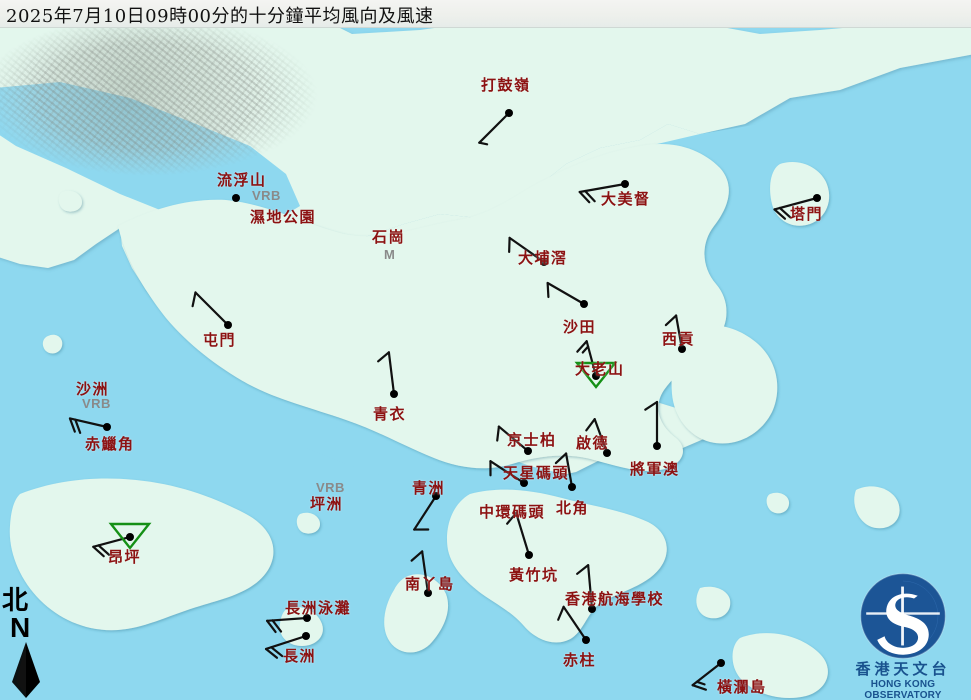 The image size is (971, 700). What do you see at coordinates (580, 660) in the screenshot?
I see `station-label: 赤柱` at bounding box center [580, 660].